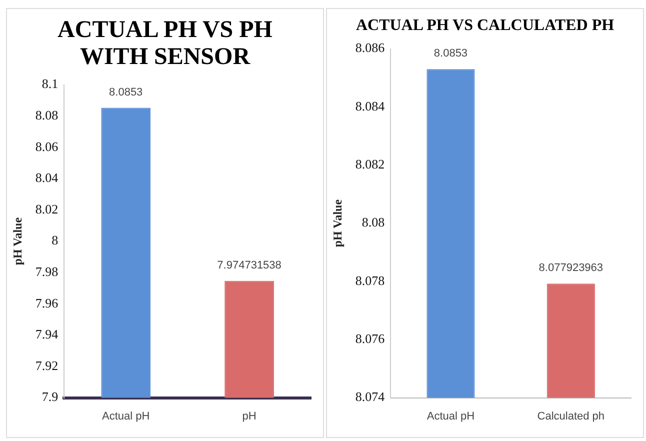 The height and width of the screenshot is (441, 646). Describe the element at coordinates (370, 280) in the screenshot. I see `y-tick-label: 8.078` at that location.